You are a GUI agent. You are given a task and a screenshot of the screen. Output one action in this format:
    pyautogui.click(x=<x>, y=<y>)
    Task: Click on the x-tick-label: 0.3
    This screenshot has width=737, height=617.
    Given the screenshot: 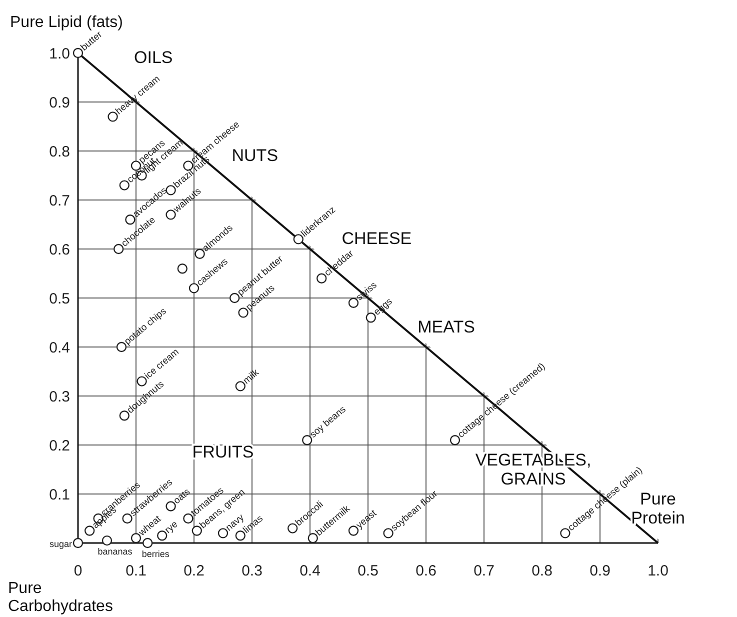 What is the action you would take?
    pyautogui.click(x=252, y=571)
    